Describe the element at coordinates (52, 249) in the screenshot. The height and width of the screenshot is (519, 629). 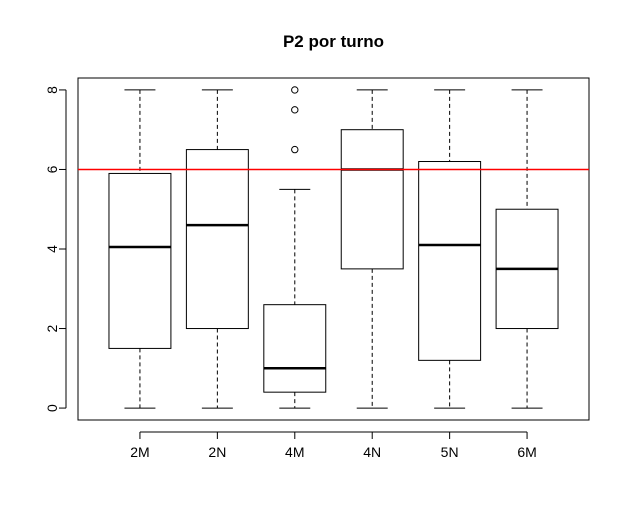
I see `y-tick-label: 4` at that location.